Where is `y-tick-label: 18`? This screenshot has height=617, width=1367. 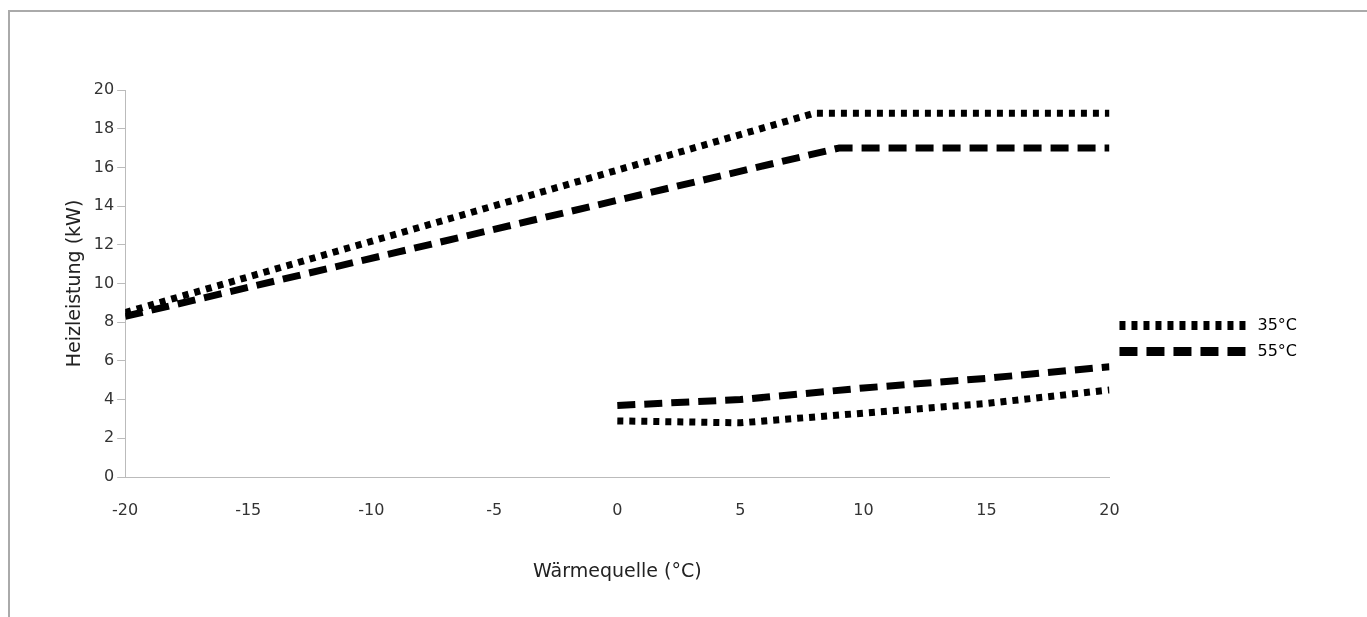
y-tick-label: 18 is located at coordinates (104, 127).